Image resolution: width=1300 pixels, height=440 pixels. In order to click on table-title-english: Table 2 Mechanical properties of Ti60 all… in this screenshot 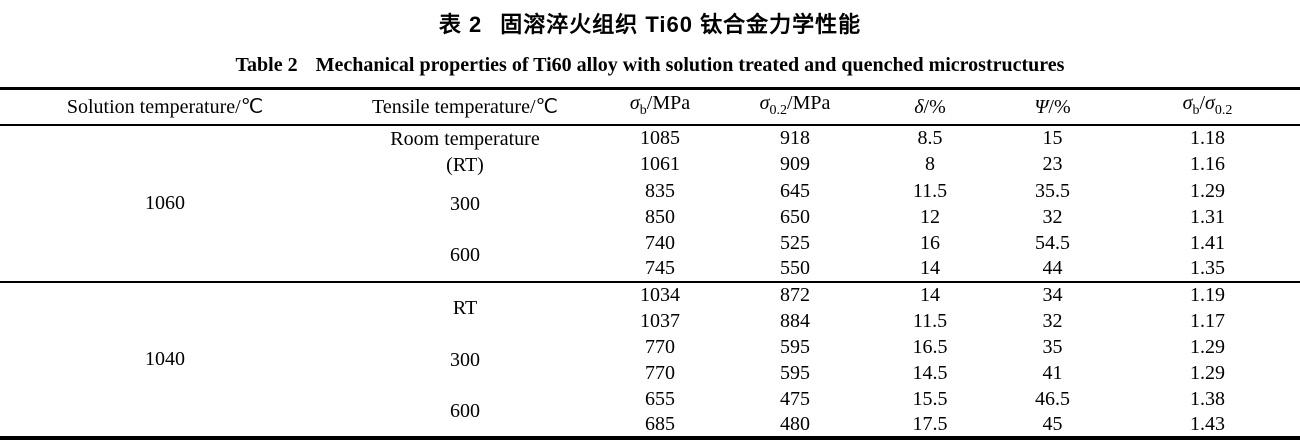, I will do `click(650, 65)`.